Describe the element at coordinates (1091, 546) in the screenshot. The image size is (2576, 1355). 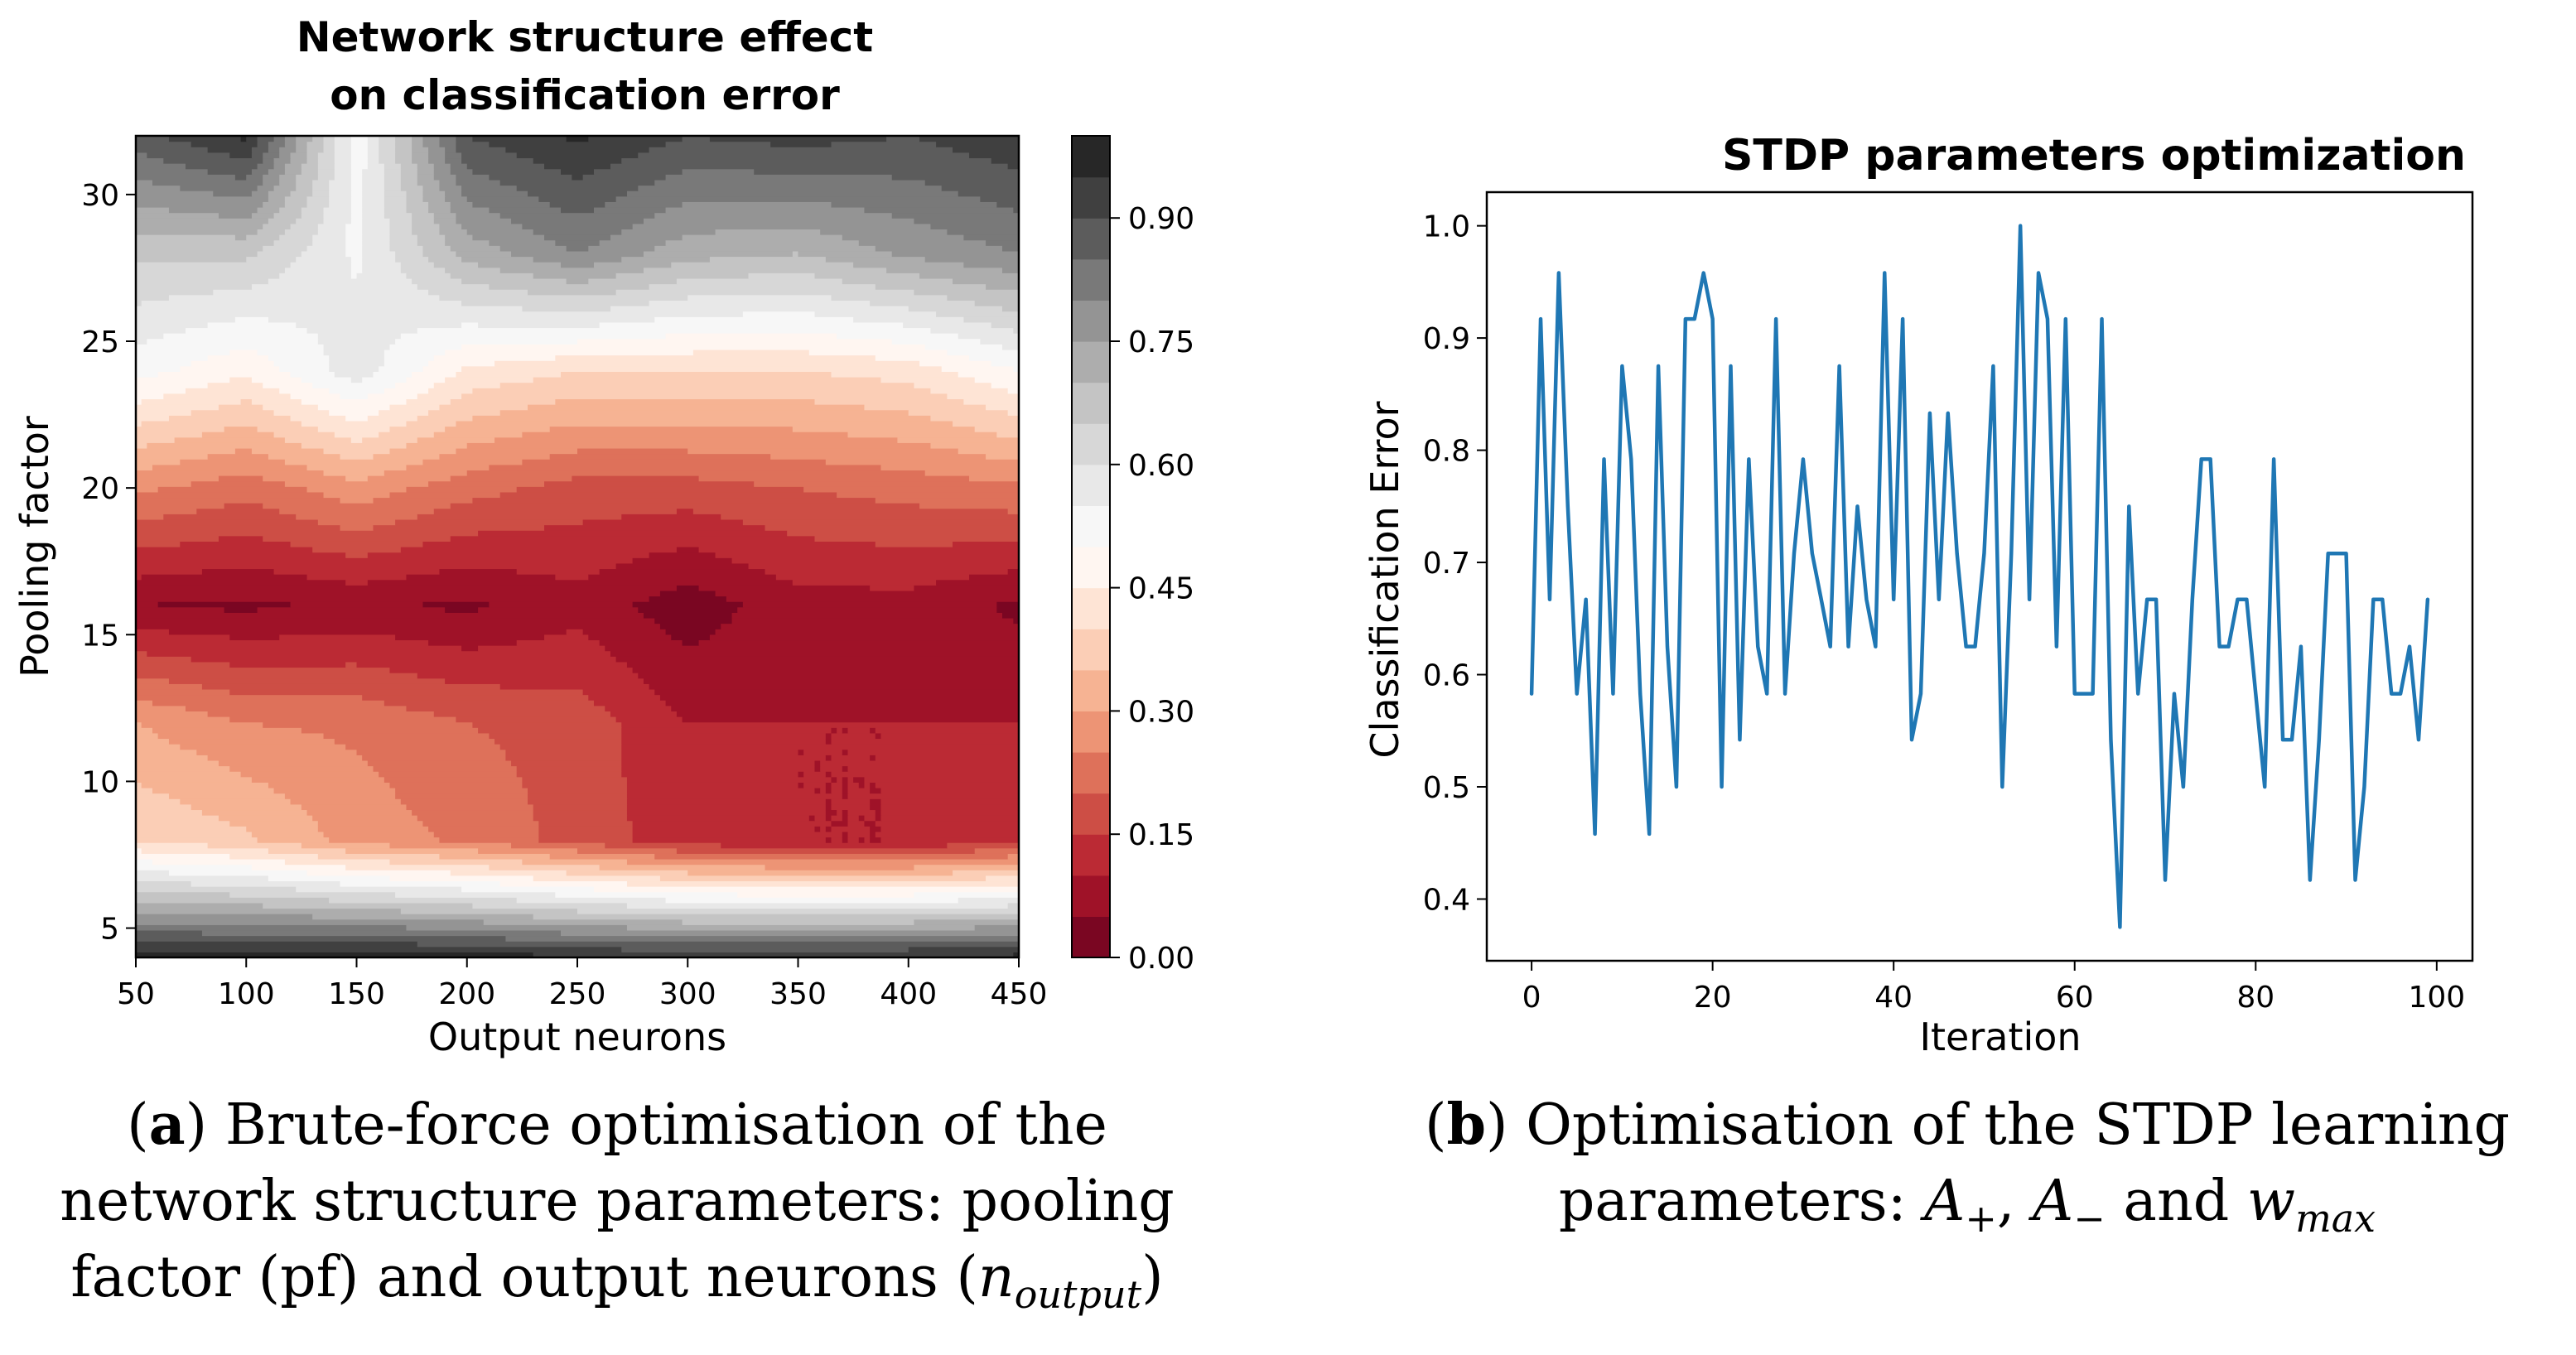
I see `colorbar-frame` at that location.